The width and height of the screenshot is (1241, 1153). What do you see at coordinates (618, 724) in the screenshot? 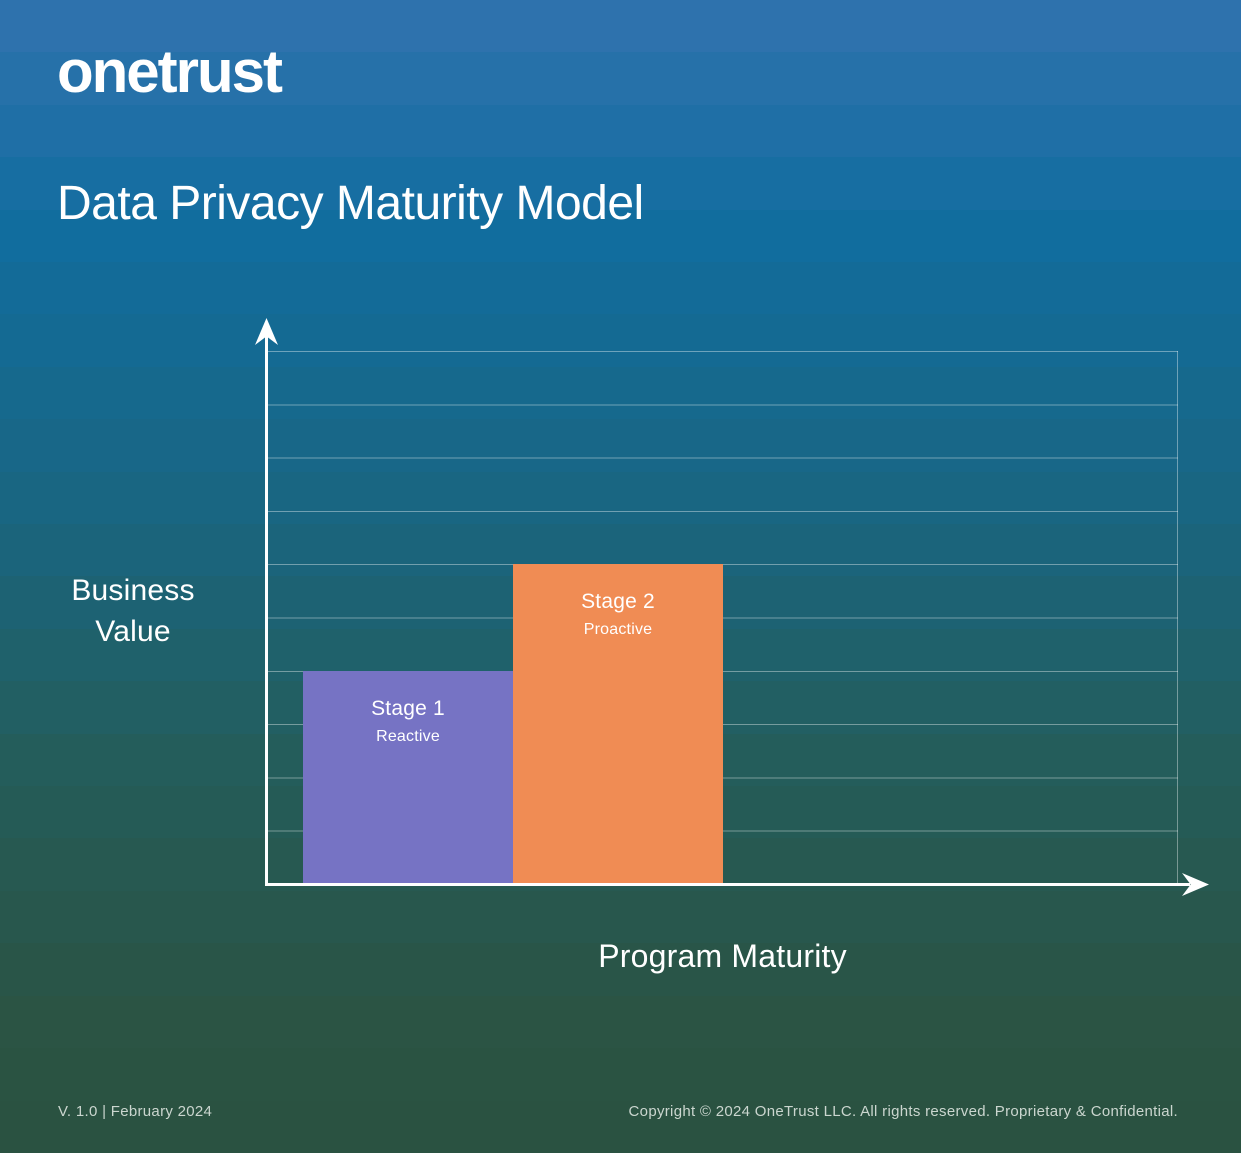
I see `bar-stage-2: Stage 2 Proactive` at bounding box center [618, 724].